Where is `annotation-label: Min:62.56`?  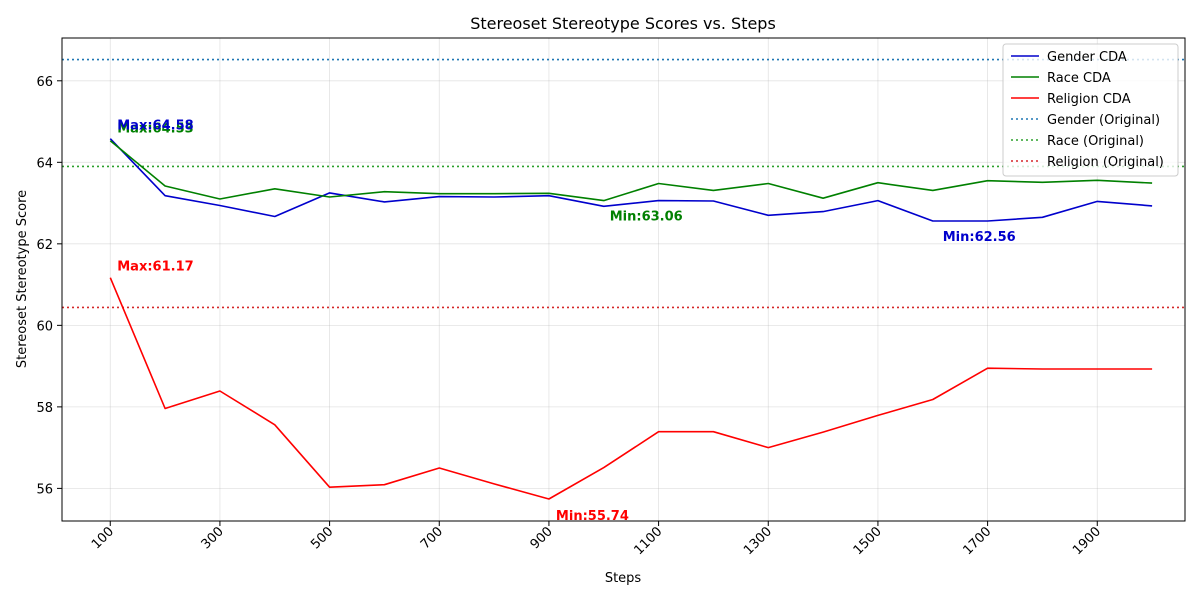 annotation-label: Min:62.56 is located at coordinates (979, 237).